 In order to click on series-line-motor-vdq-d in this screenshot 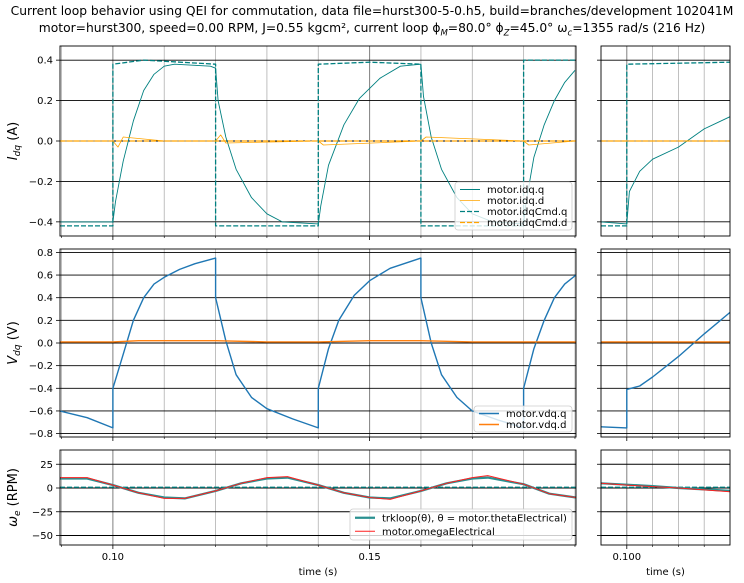, I will do `click(318, 341)`.